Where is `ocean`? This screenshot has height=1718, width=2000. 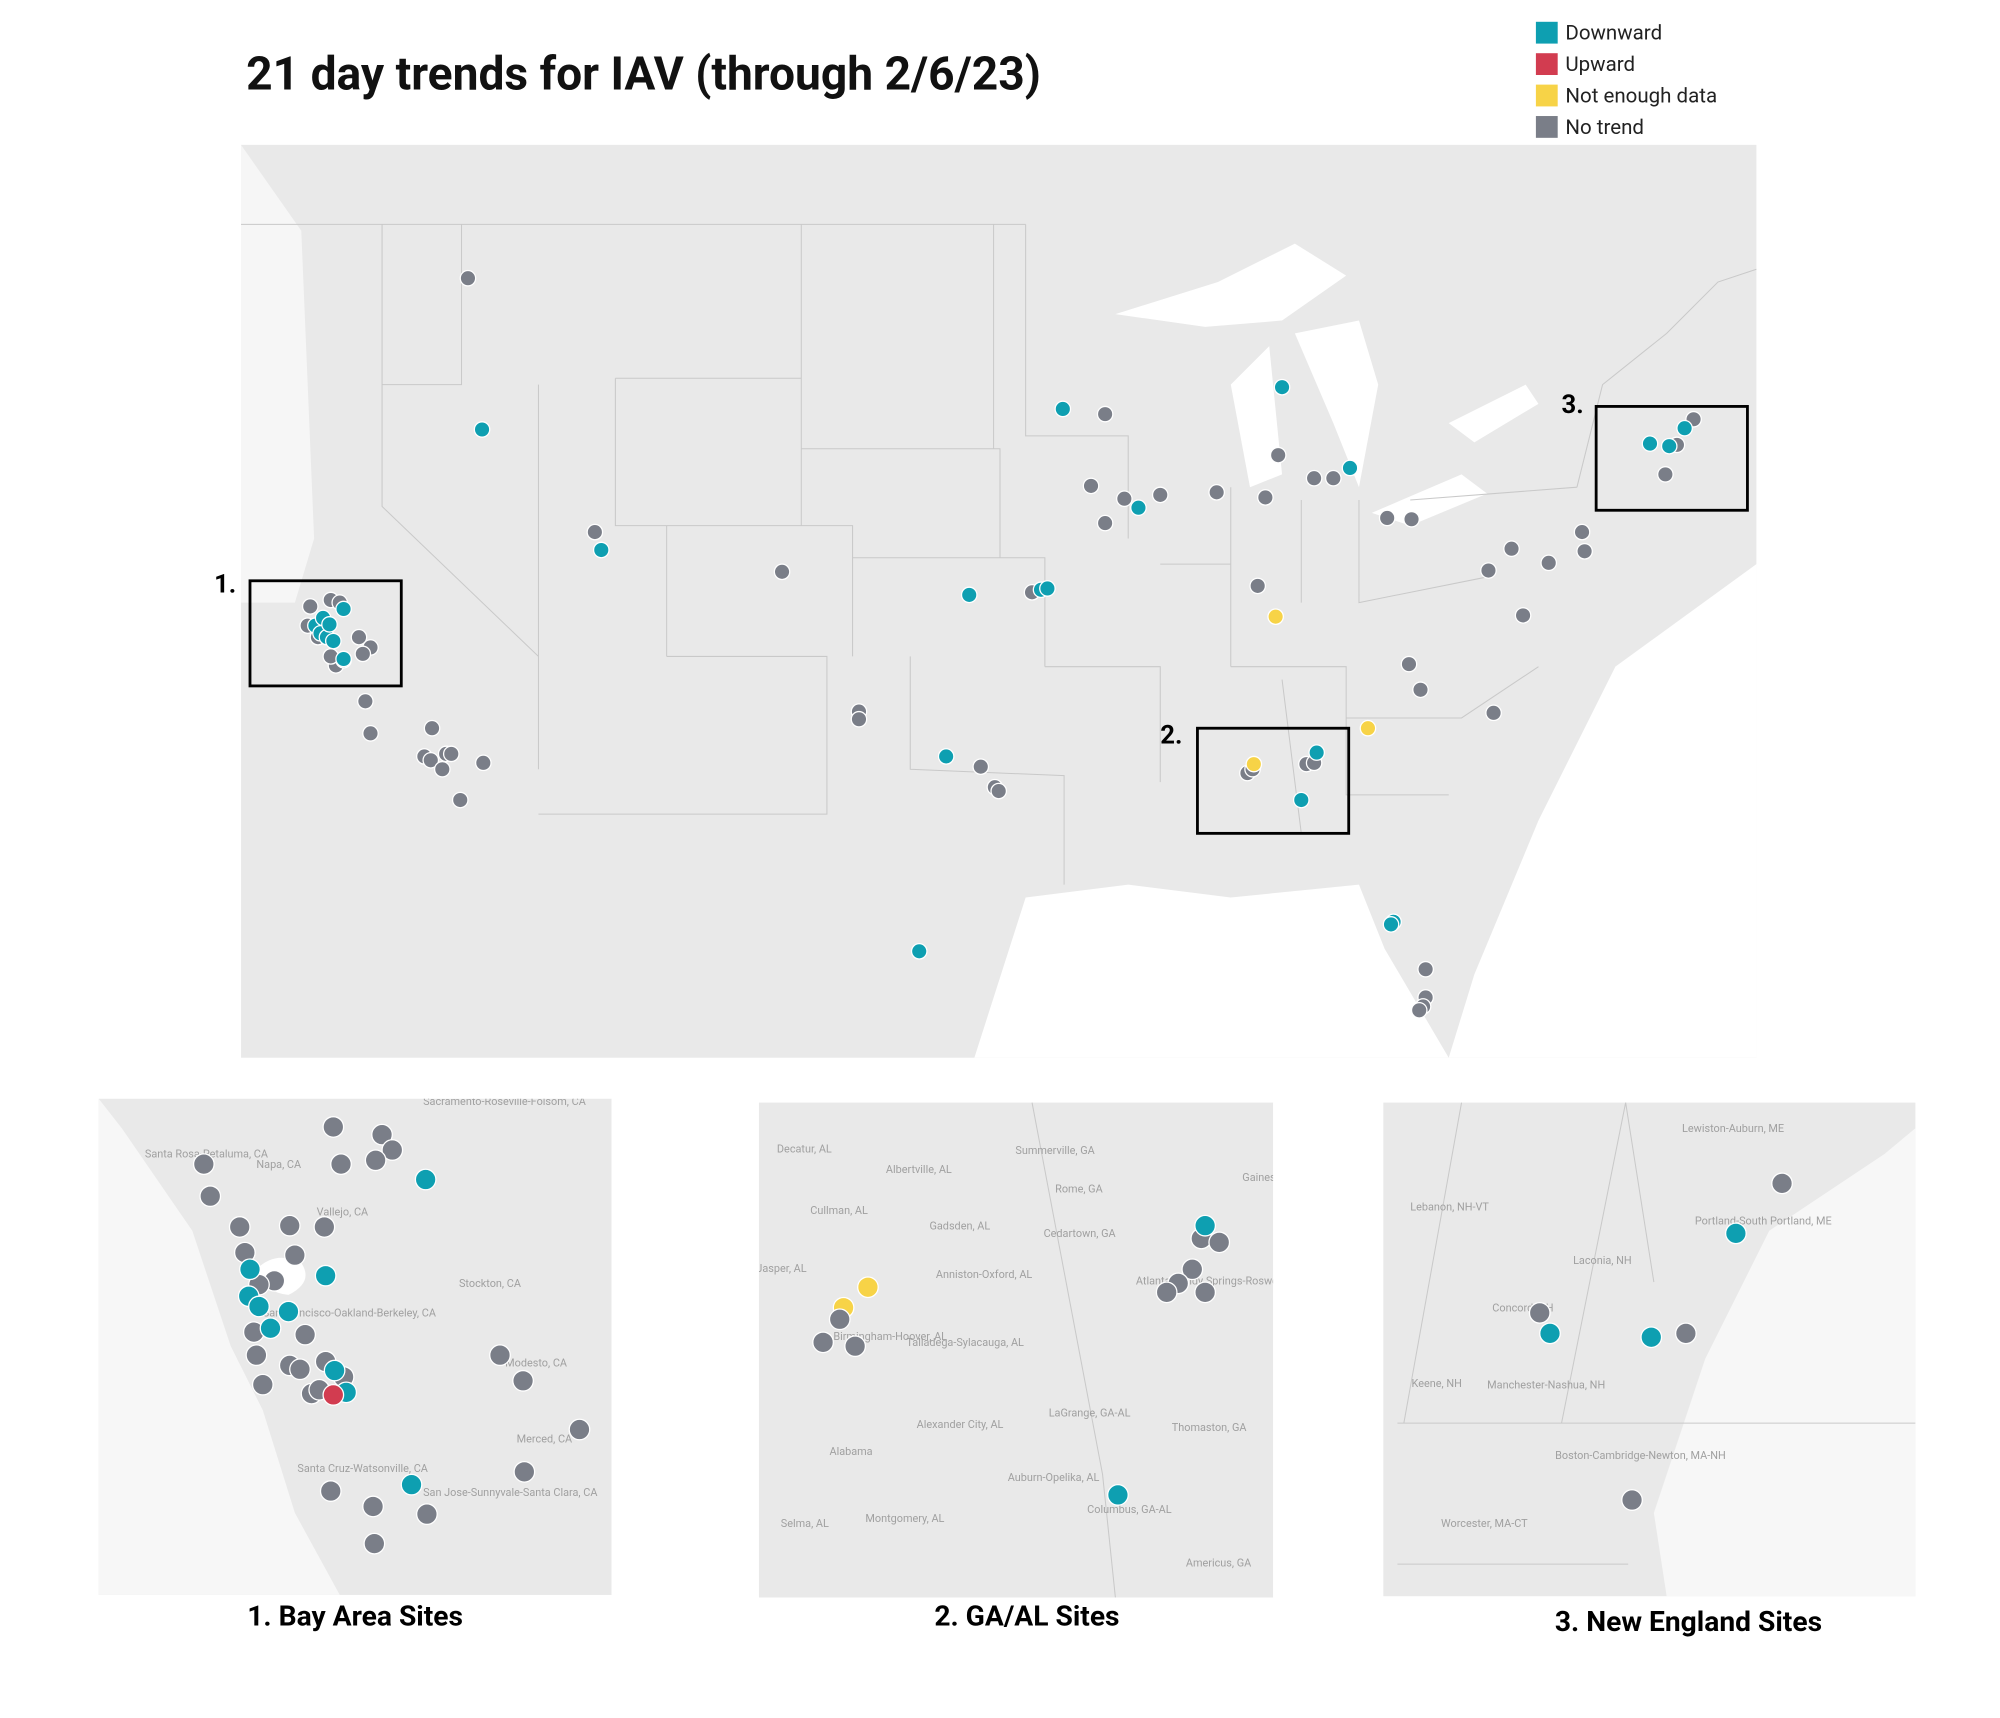
ocean is located at coordinates (219, 1346).